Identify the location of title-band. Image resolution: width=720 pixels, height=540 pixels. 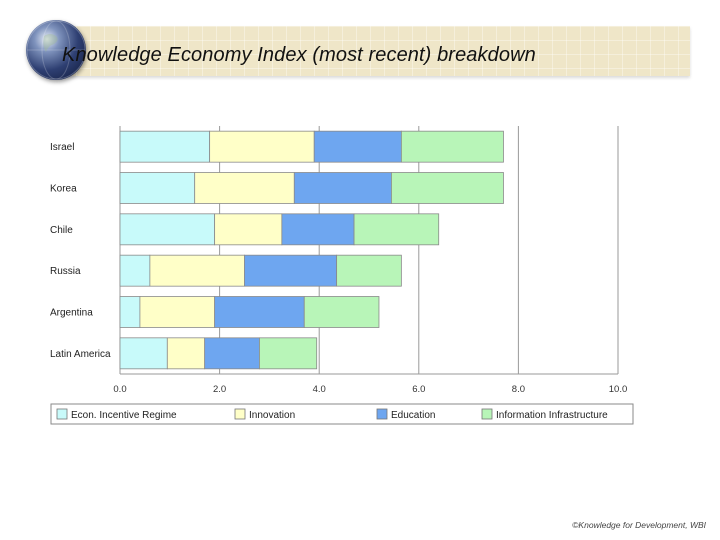
(369, 51).